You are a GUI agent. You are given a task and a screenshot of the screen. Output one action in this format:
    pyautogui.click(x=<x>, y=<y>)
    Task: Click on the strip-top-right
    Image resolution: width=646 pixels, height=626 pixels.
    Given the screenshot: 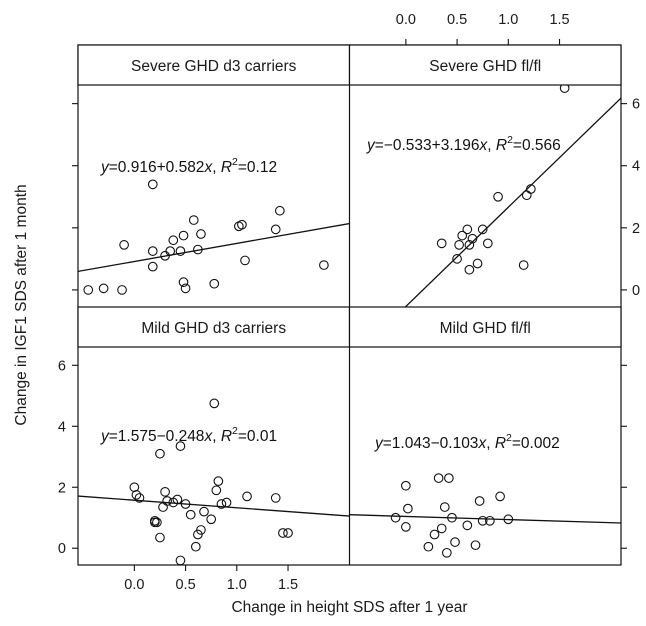 What is the action you would take?
    pyautogui.click(x=485, y=65)
    